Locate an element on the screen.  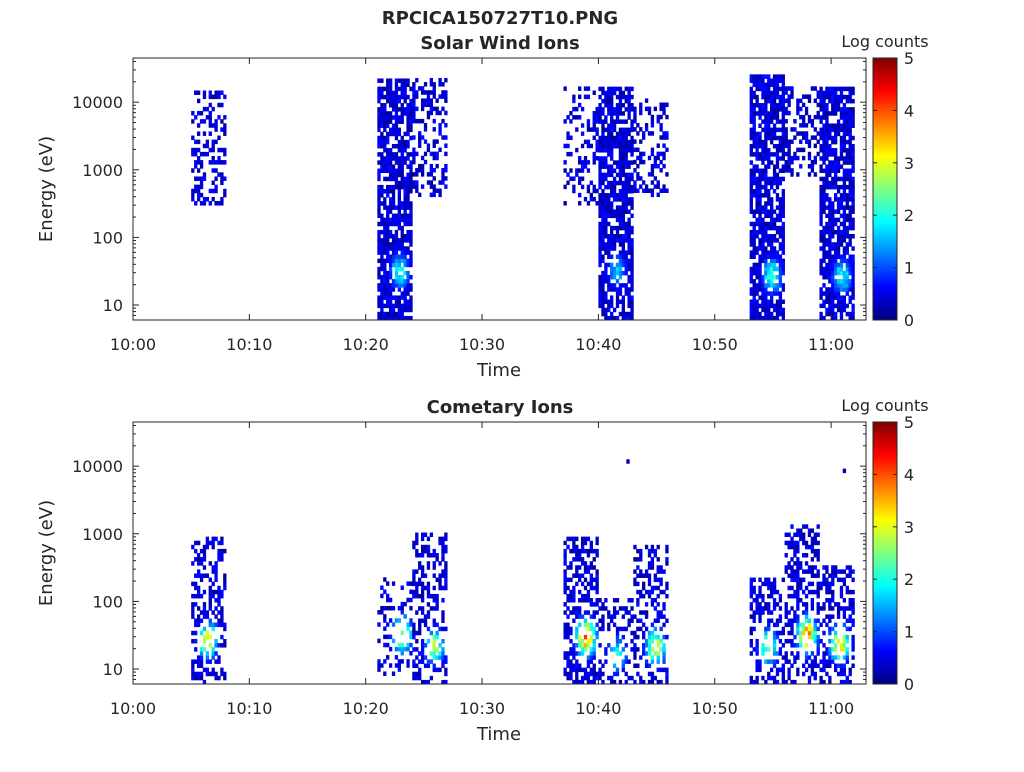
solar-wind-colorbar is located at coordinates (885, 189).